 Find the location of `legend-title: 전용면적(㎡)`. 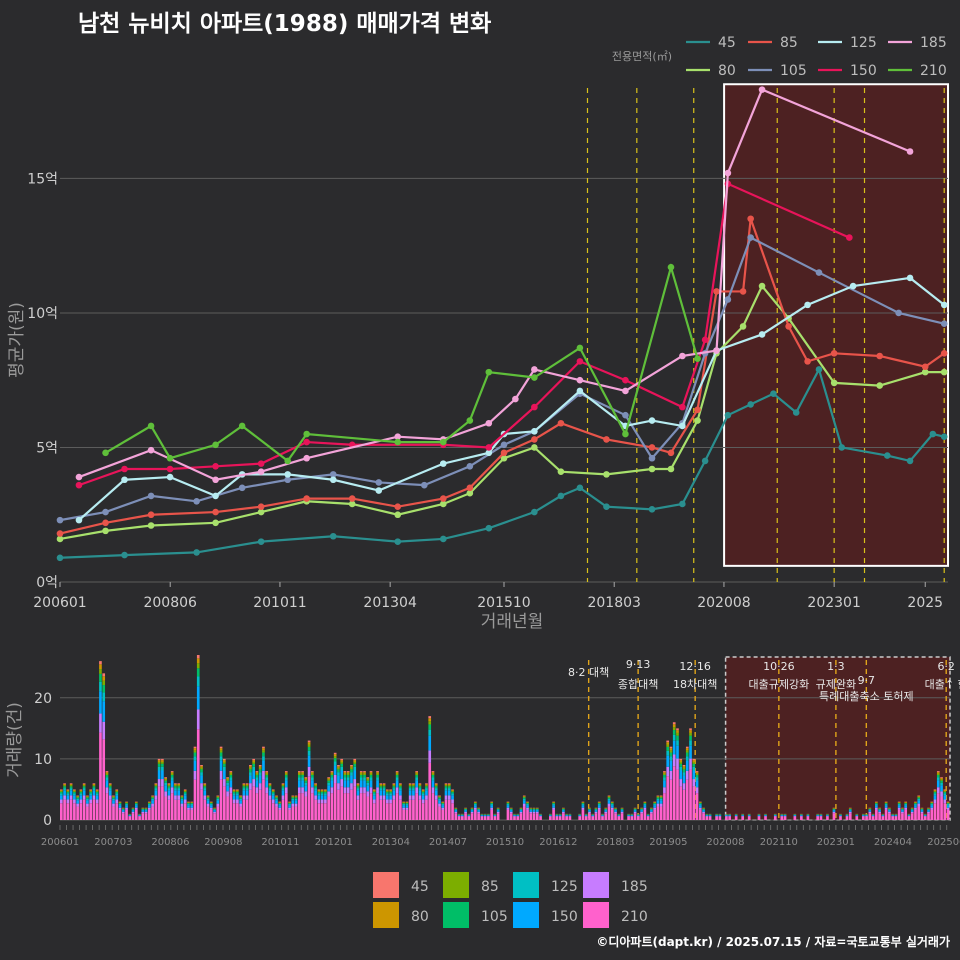

legend-title: 전용면적(㎡) is located at coordinates (642, 56).